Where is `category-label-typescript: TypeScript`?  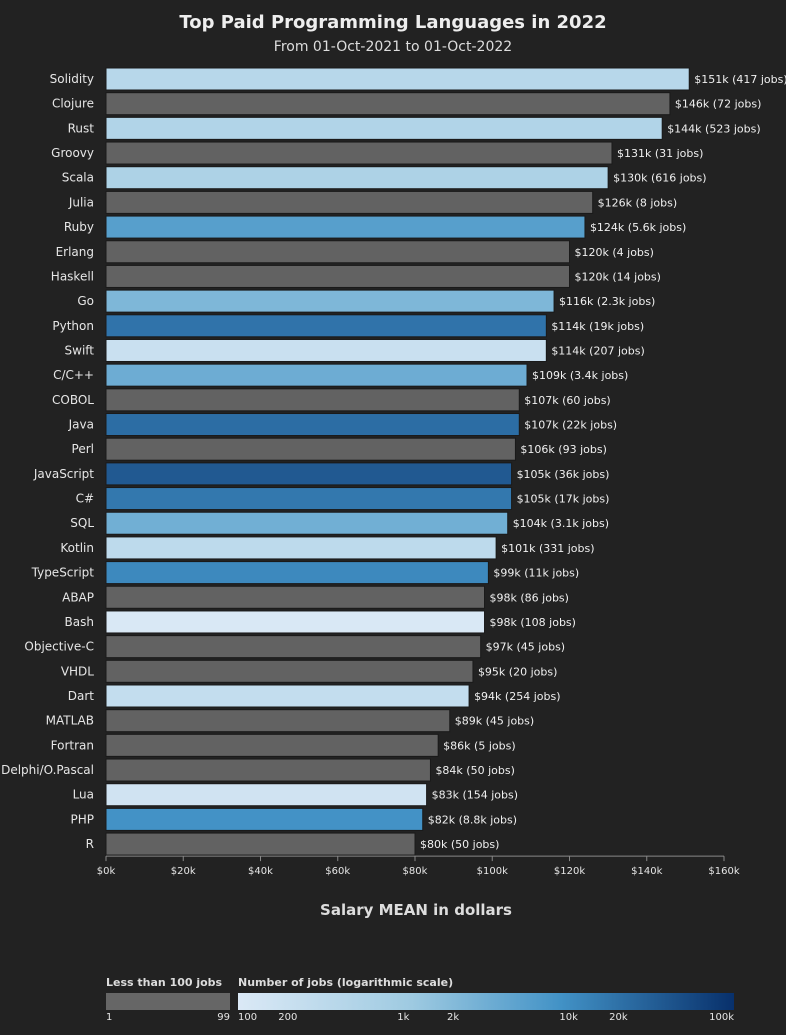 category-label-typescript: TypeScript is located at coordinates (63, 573).